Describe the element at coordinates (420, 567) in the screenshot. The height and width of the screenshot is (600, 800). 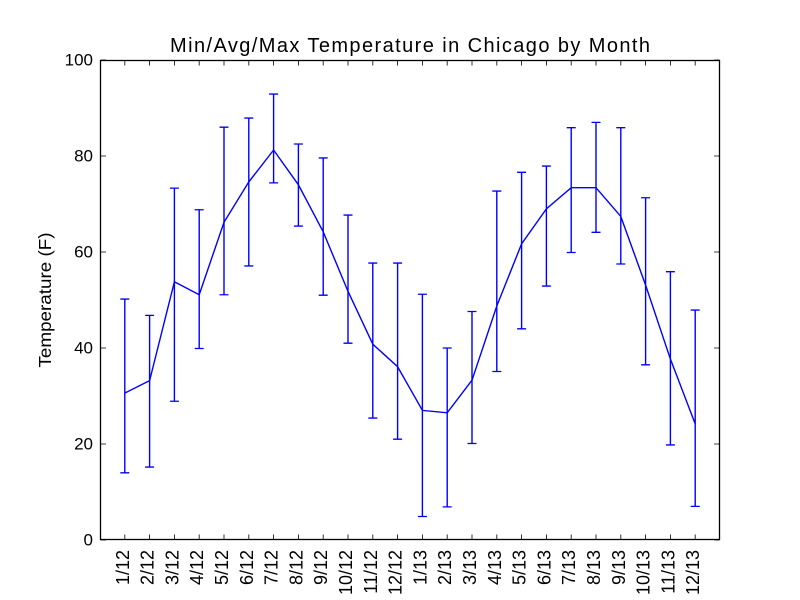
I see `svg-text: 1/13` at that location.